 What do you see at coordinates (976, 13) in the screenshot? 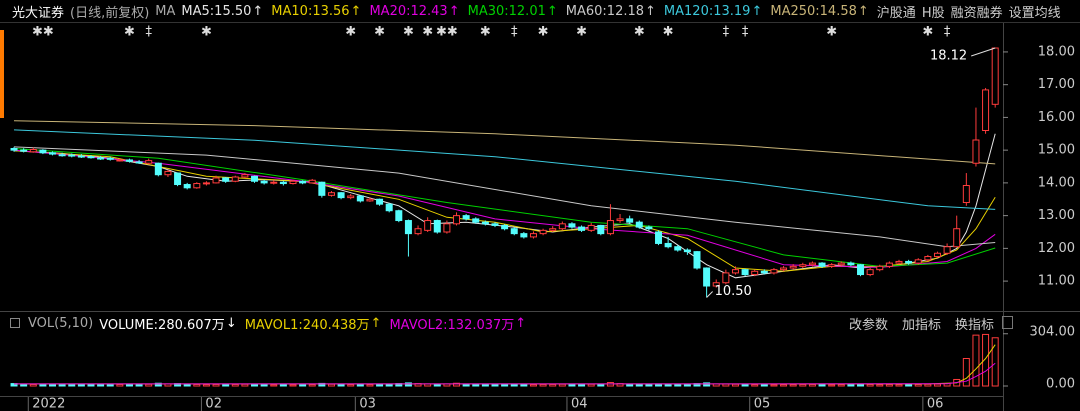
I see `toolbar-button: 融资融券` at bounding box center [976, 13].